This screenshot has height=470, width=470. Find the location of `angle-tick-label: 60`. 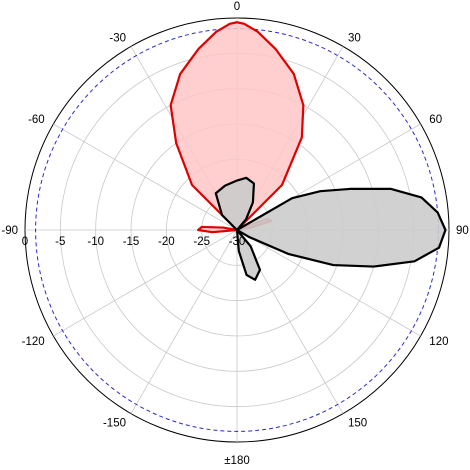

angle-tick-label: 60 is located at coordinates (435, 120).